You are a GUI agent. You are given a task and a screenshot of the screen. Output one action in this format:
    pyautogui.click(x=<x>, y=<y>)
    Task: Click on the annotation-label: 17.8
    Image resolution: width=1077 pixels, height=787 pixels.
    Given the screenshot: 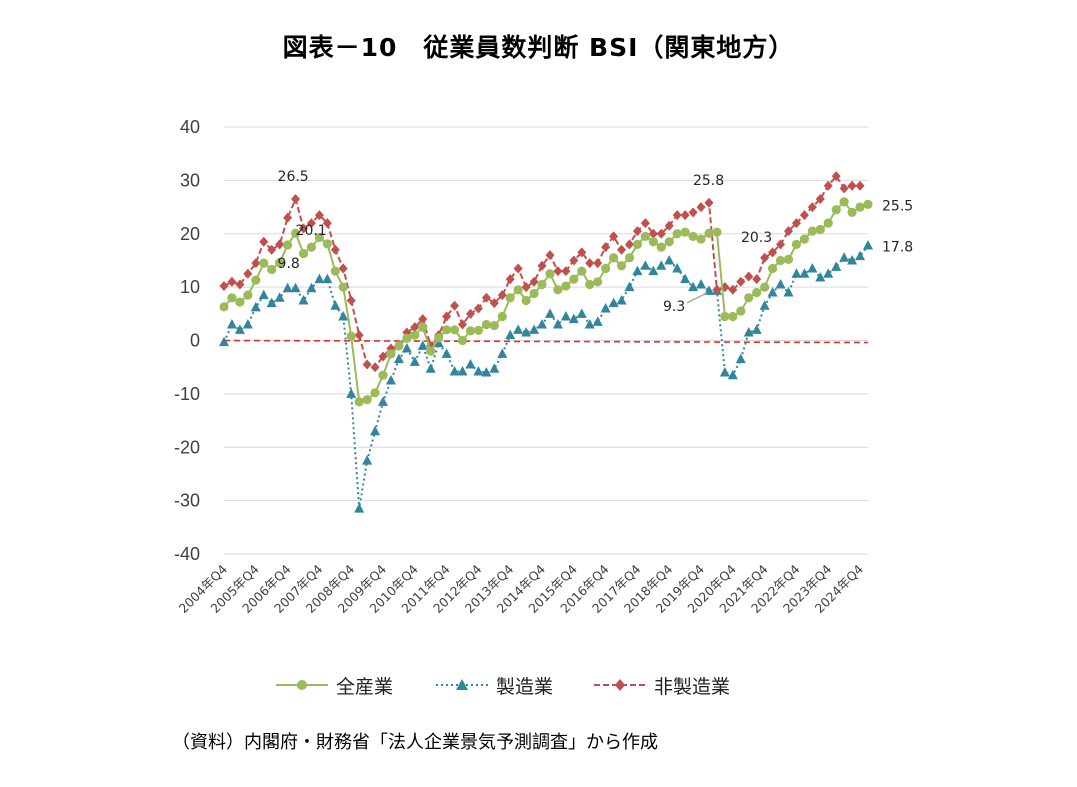 What is the action you would take?
    pyautogui.click(x=897, y=247)
    